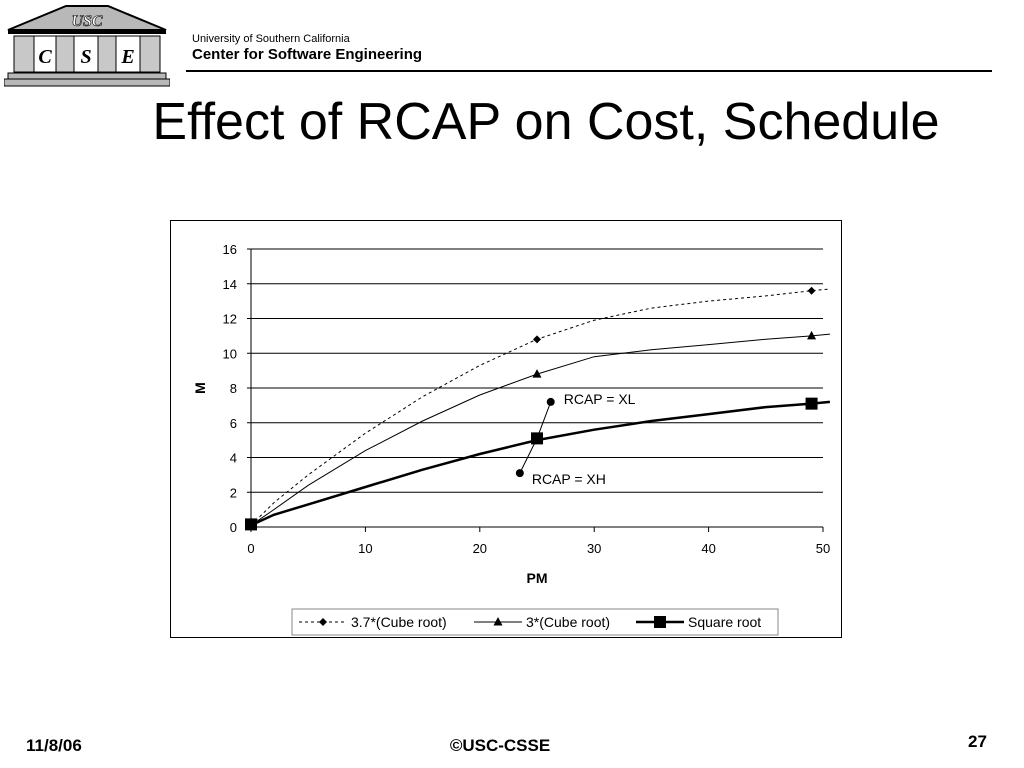  What do you see at coordinates (233, 423) in the screenshot?
I see `y-tick-label: 6` at bounding box center [233, 423].